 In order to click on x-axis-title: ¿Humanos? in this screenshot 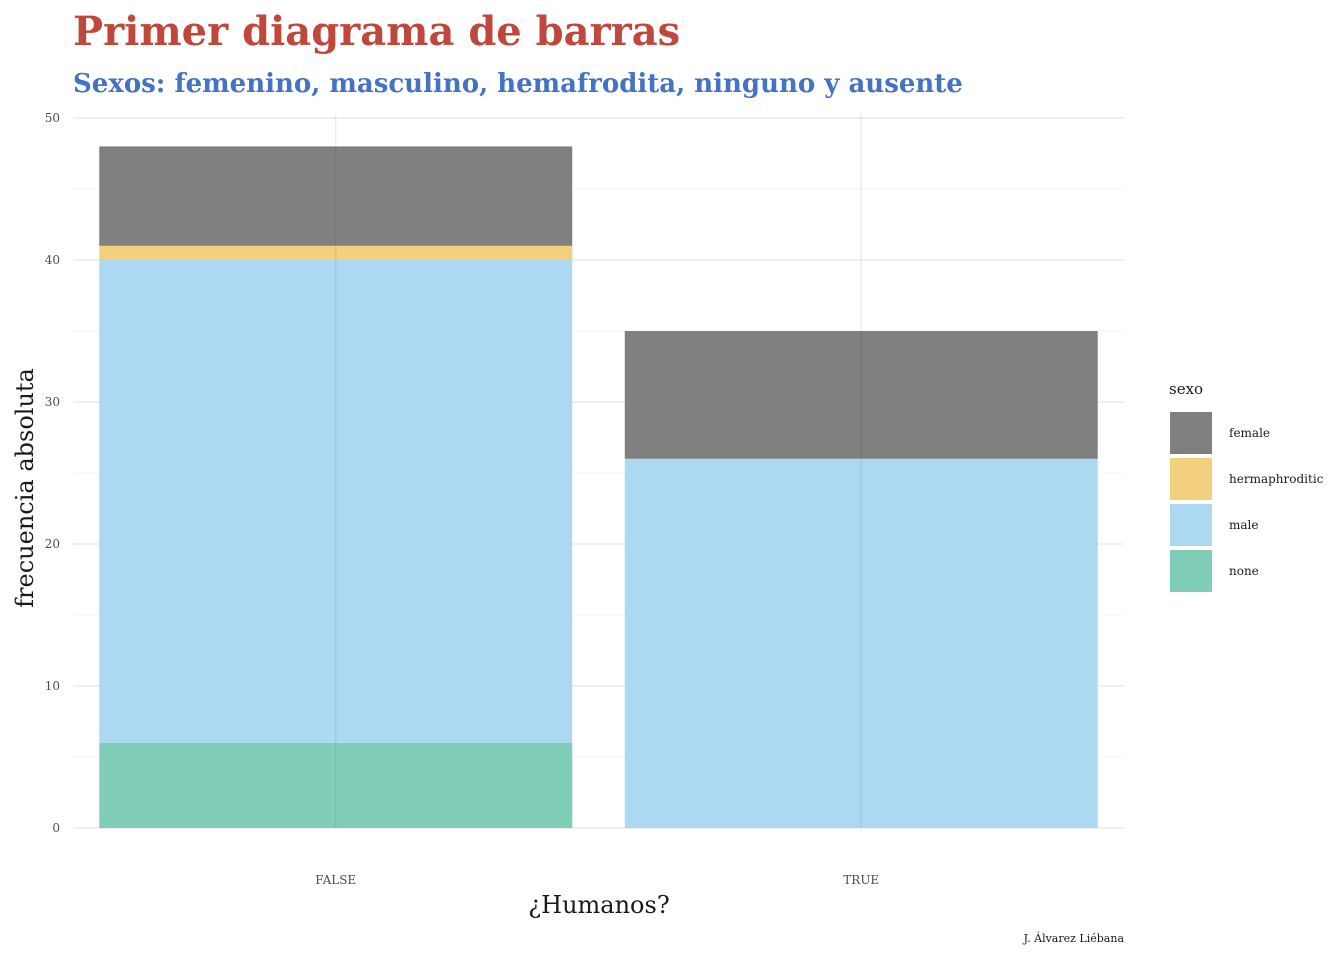, I will do `click(598, 905)`.